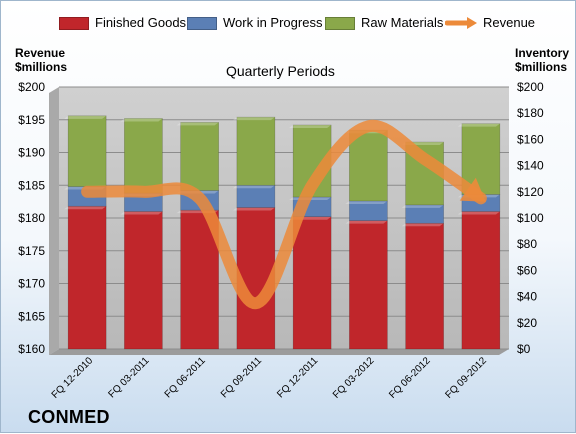 The height and width of the screenshot is (434, 576). Describe the element at coordinates (524, 349) in the screenshot. I see `right-tick-label: $0` at that location.